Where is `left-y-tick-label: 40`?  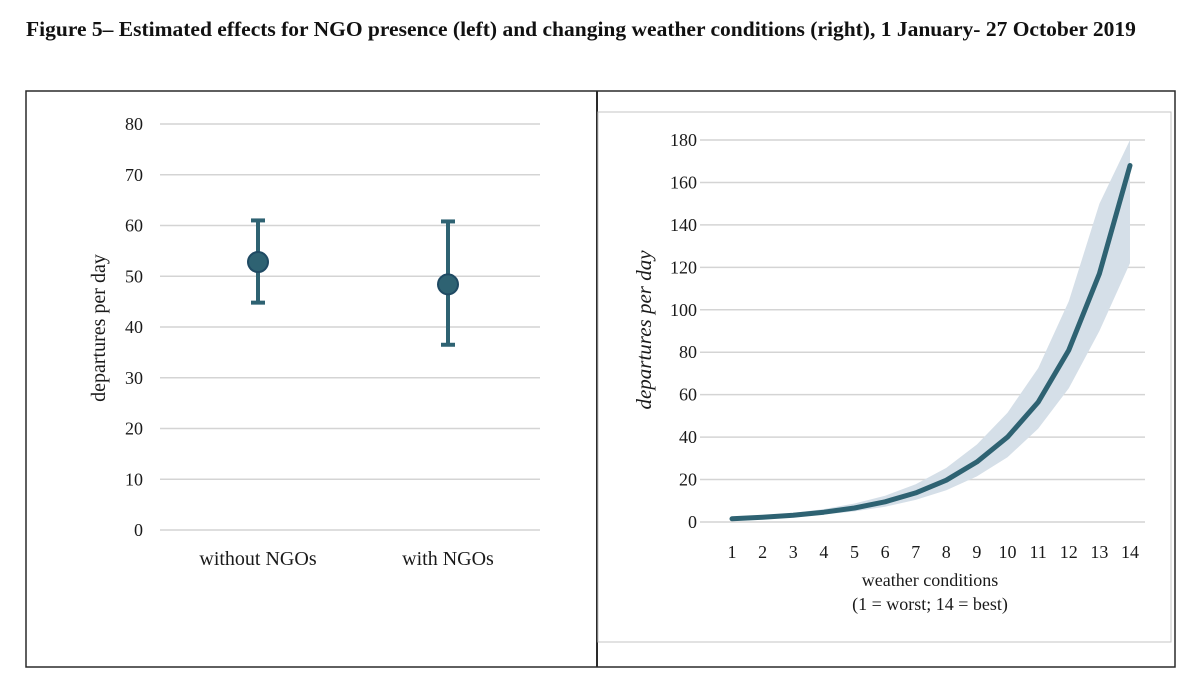
left-y-tick-label: 40 is located at coordinates (134, 327).